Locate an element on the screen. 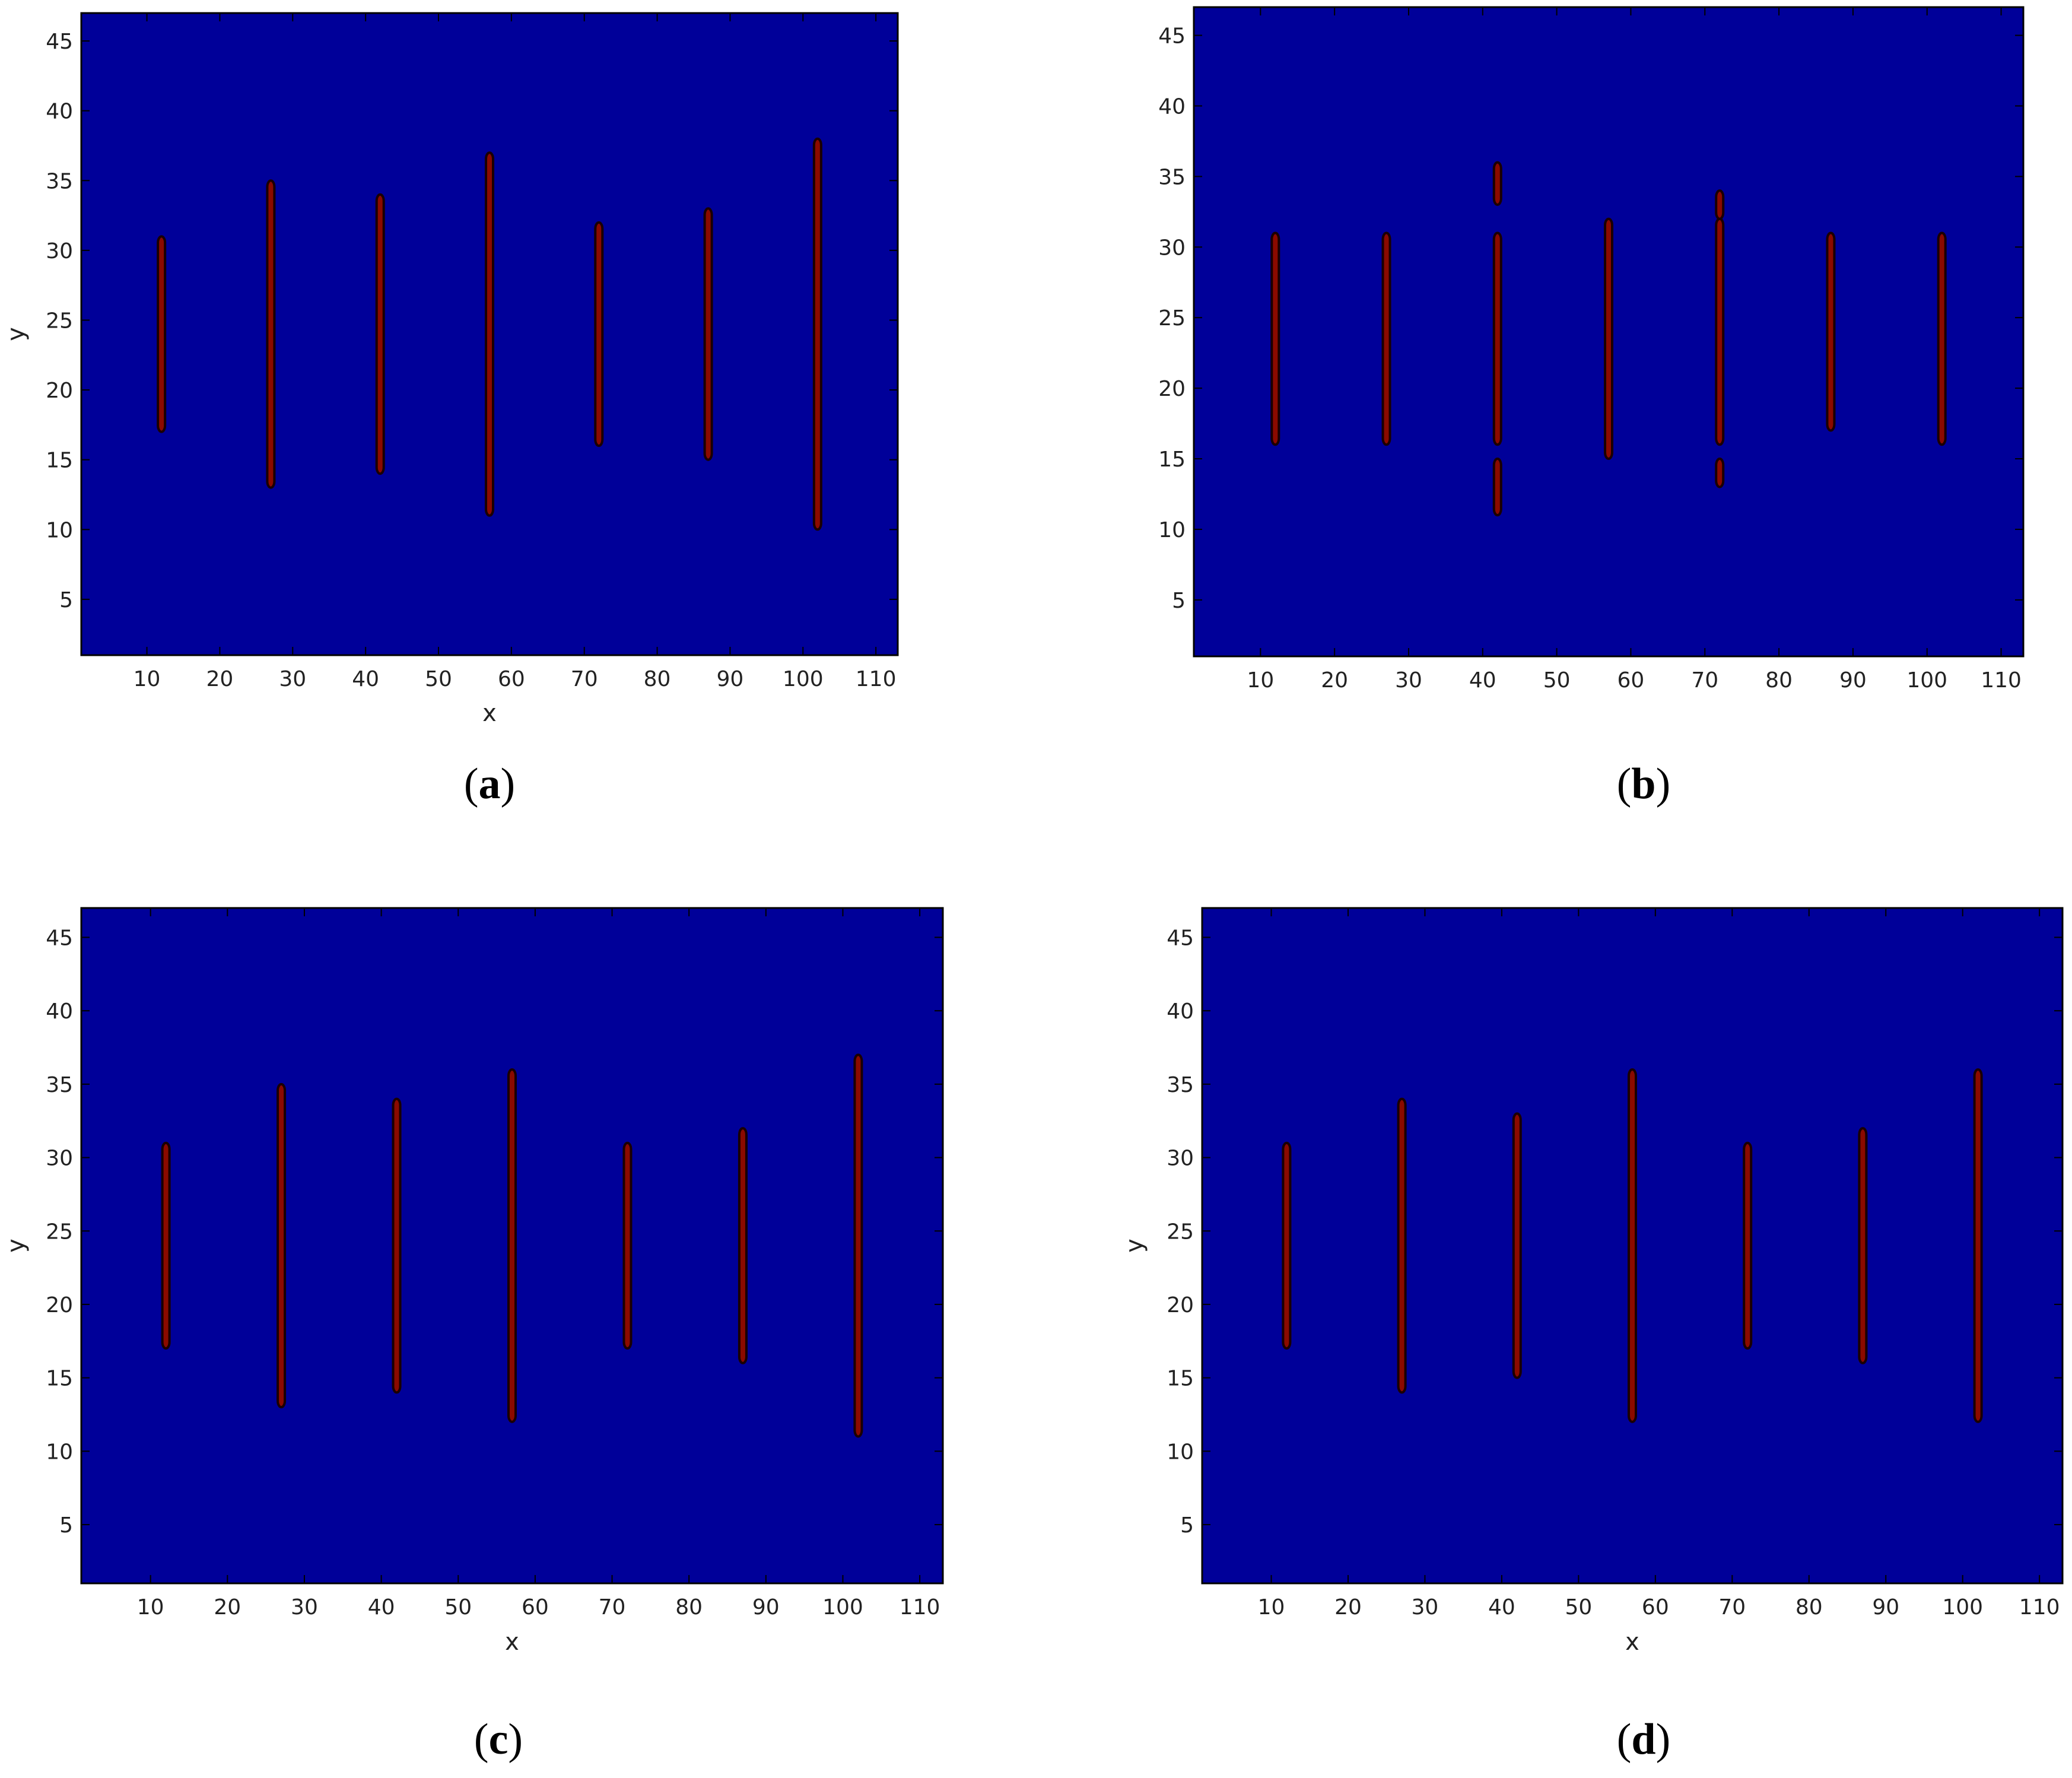 This screenshot has width=2072, height=1778. xtick-label-a-10: 110 is located at coordinates (876, 679).